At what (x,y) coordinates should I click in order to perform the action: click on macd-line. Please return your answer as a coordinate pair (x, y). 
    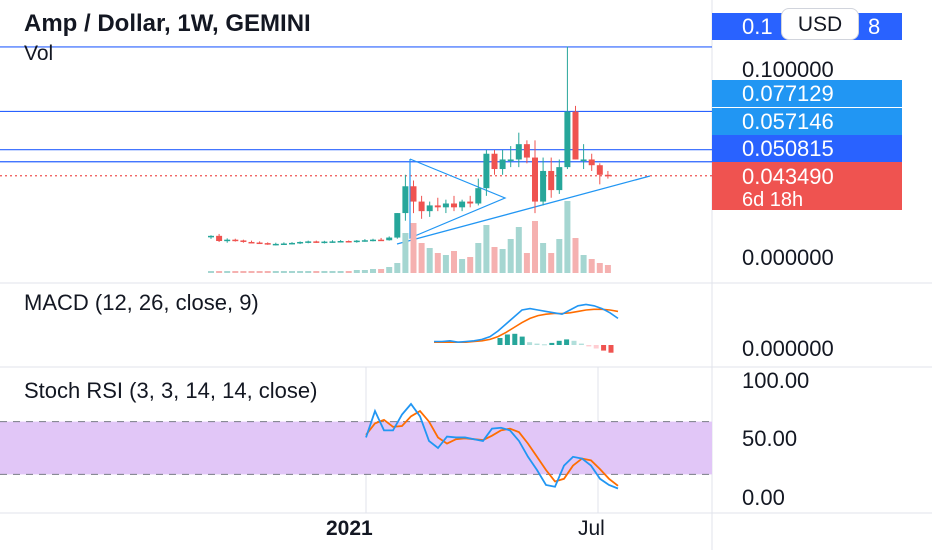
    Looking at the image, I should click on (526, 323).